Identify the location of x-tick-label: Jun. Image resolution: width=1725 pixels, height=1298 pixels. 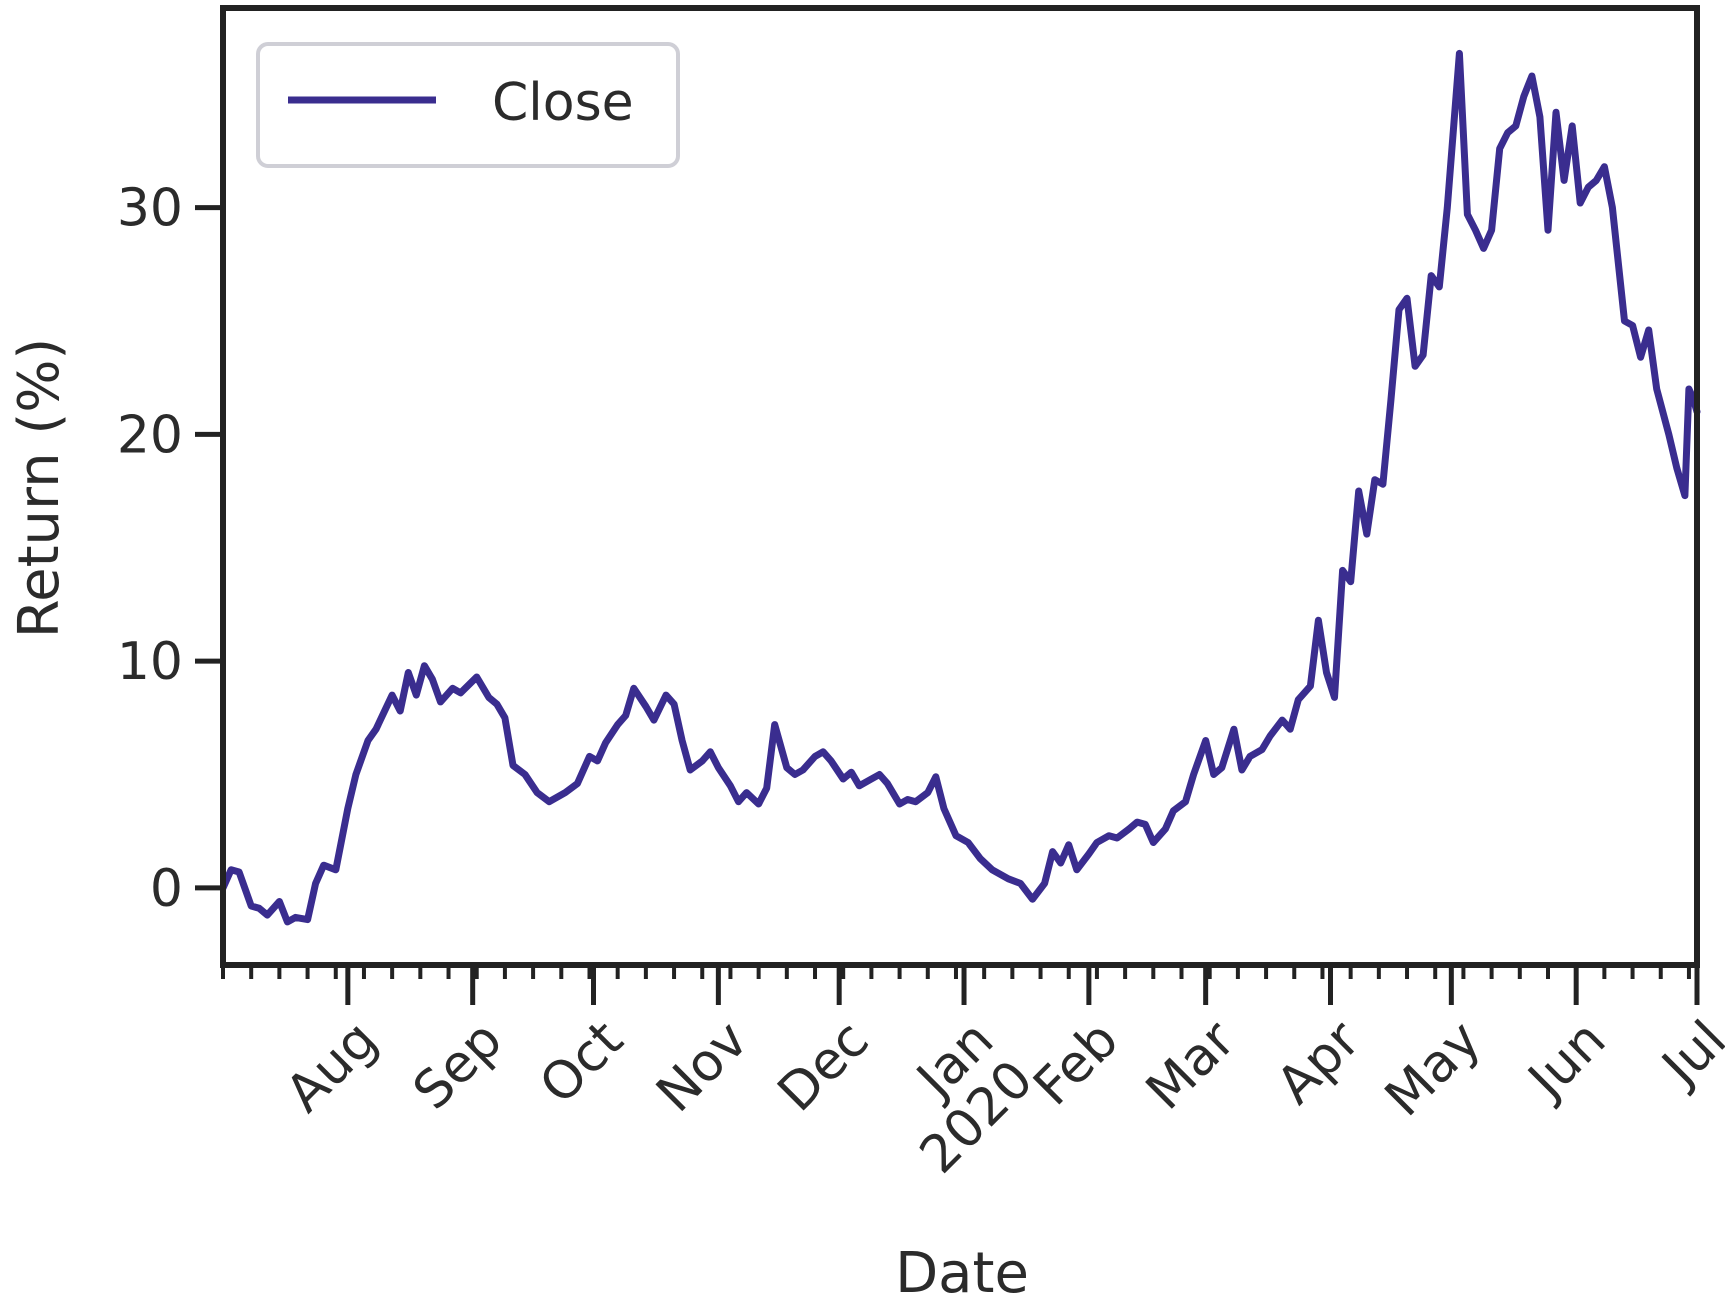
(1566, 1061).